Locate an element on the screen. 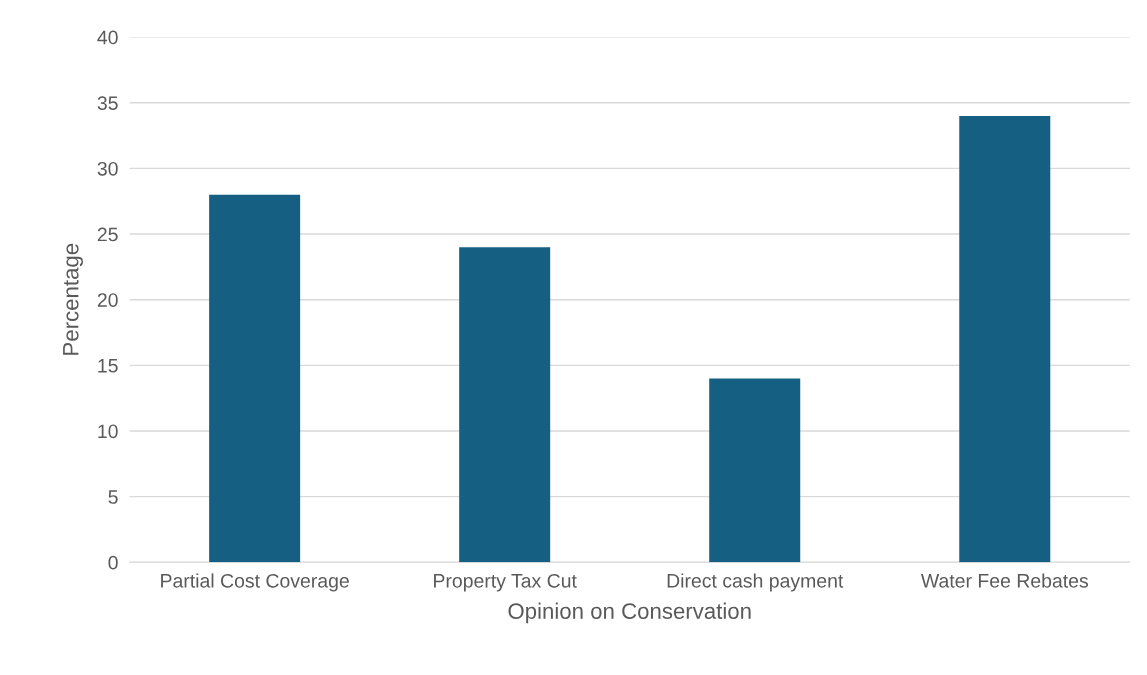 The width and height of the screenshot is (1147, 675). y-tick-label: 10 is located at coordinates (108, 431).